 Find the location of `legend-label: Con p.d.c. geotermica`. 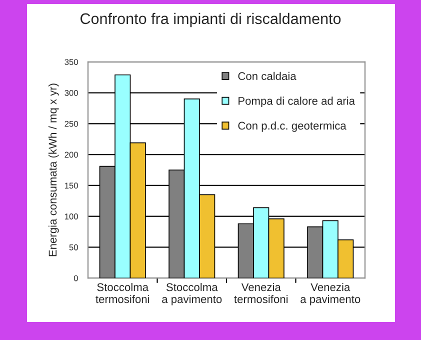

legend-label: Con p.d.c. geotermica is located at coordinates (292, 126).